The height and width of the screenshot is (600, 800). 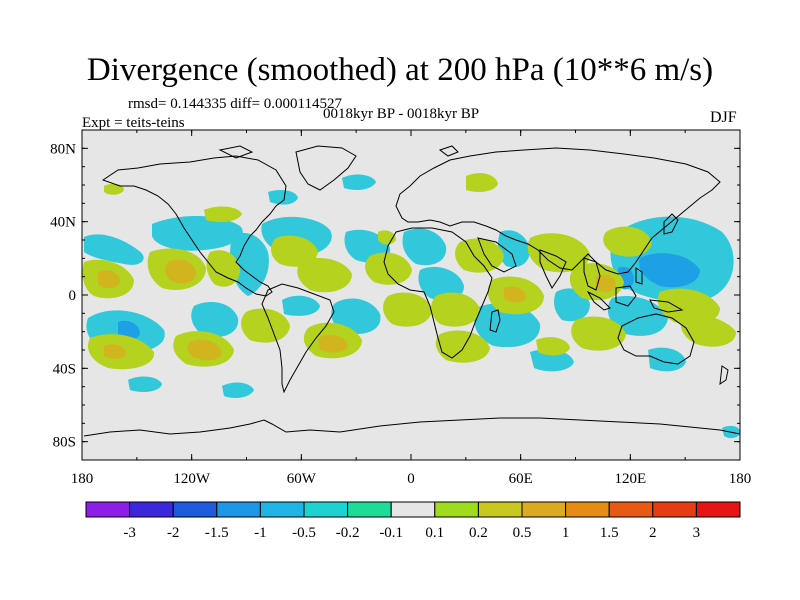 What do you see at coordinates (302, 479) in the screenshot?
I see `lon-tick-label: 60W` at bounding box center [302, 479].